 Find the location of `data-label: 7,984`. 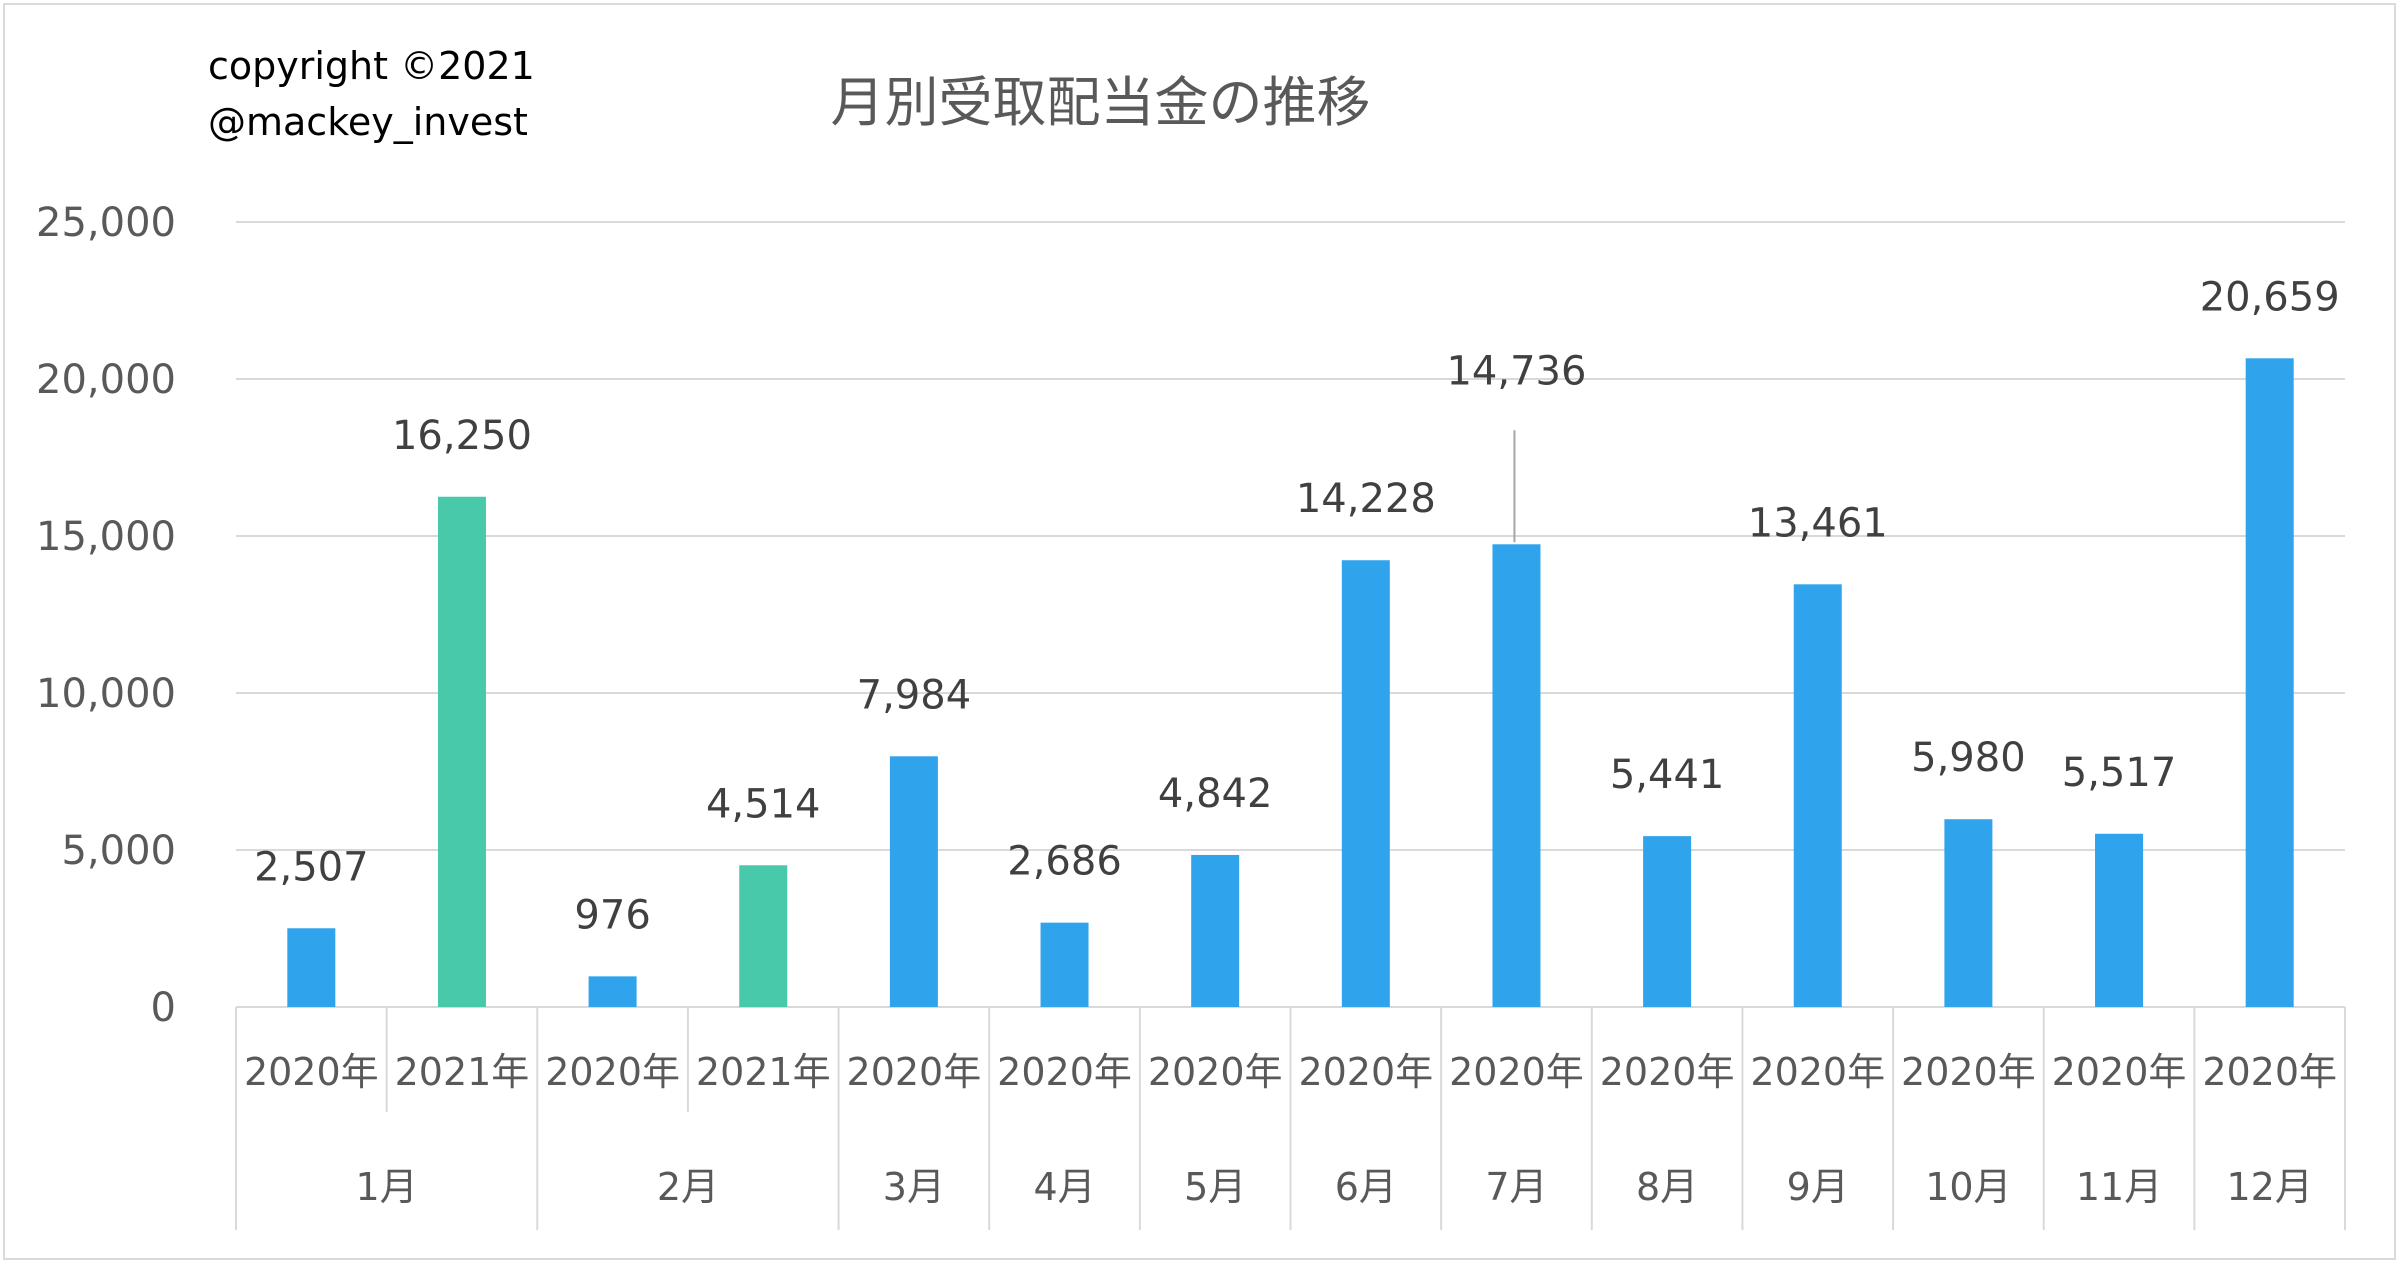

data-label: 7,984 is located at coordinates (914, 695).